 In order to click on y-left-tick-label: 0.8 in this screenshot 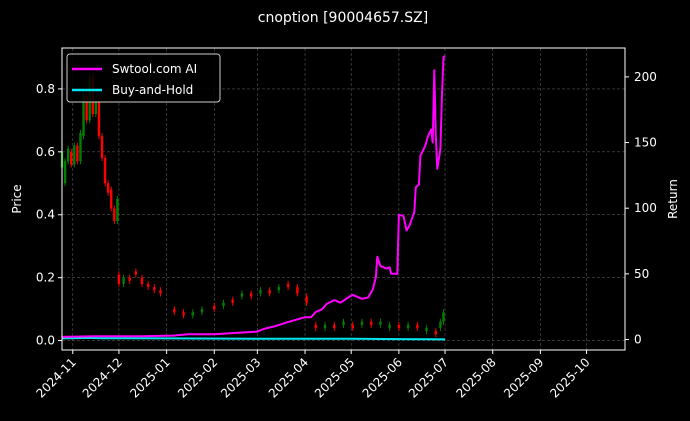, I will do `click(45, 89)`.